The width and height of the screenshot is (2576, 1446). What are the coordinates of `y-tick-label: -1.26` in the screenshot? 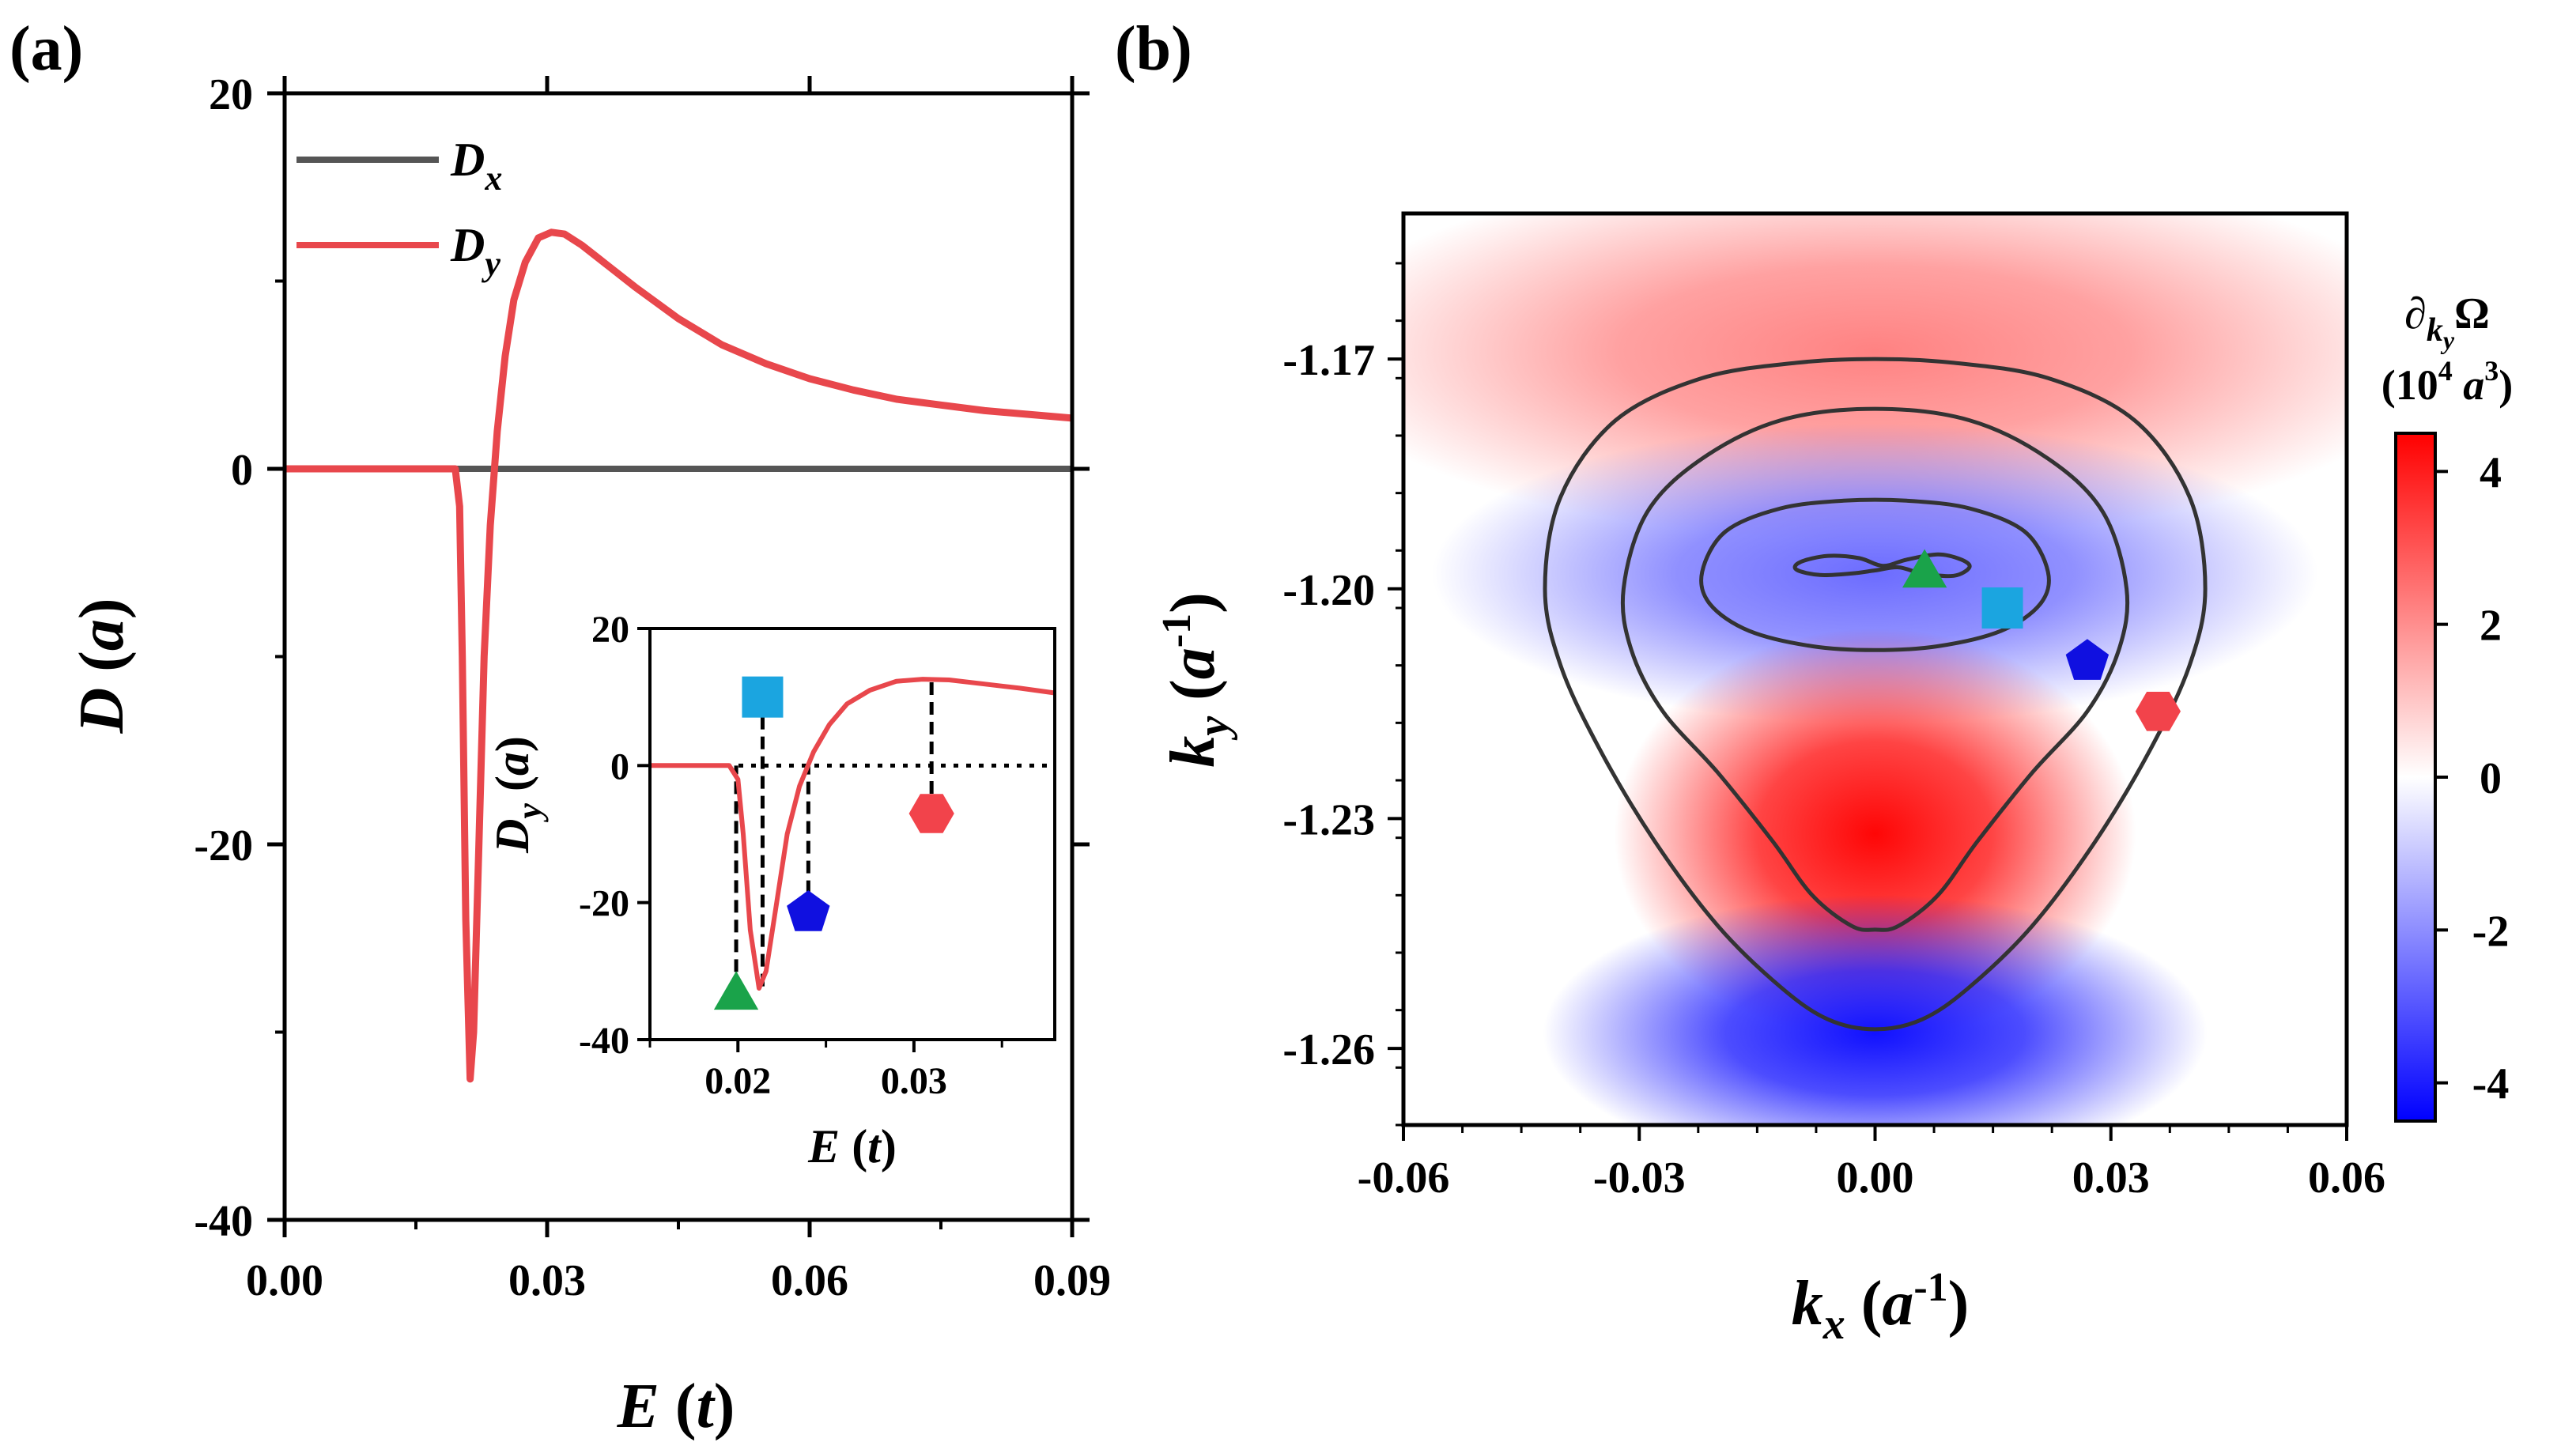 It's located at (1328, 1049).